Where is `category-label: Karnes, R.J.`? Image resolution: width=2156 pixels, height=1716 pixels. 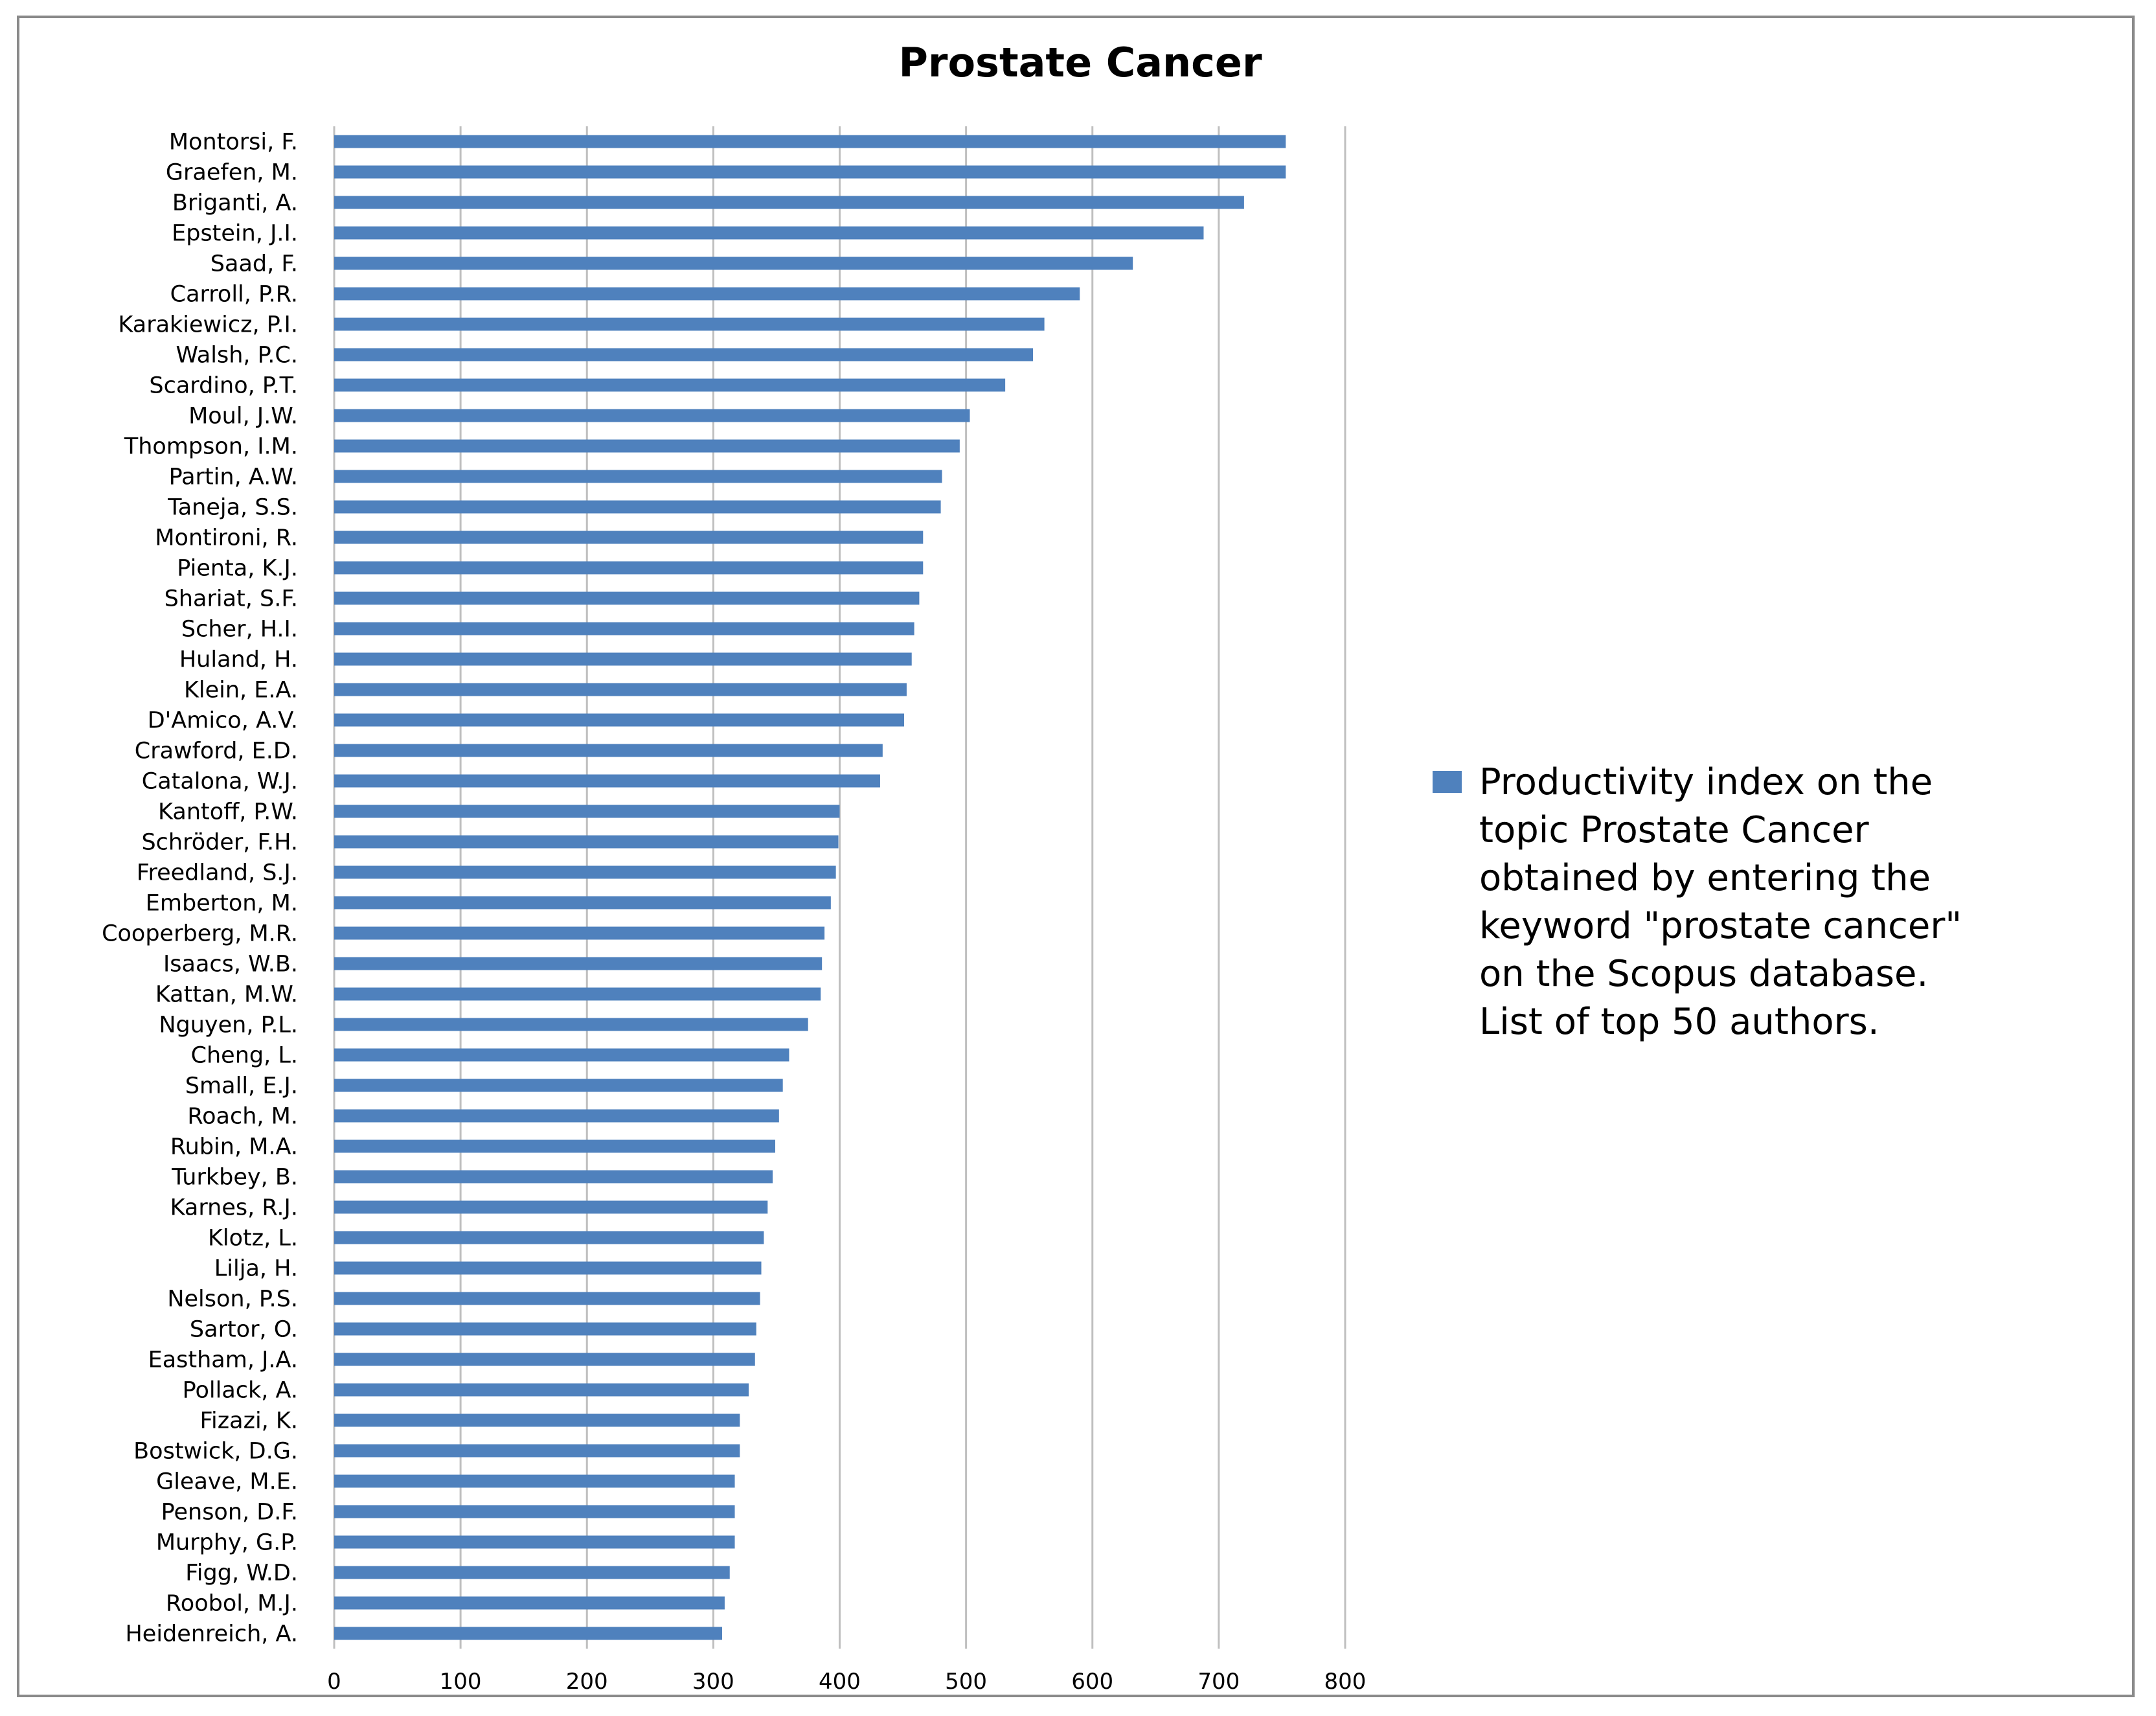 category-label: Karnes, R.J. is located at coordinates (234, 1208).